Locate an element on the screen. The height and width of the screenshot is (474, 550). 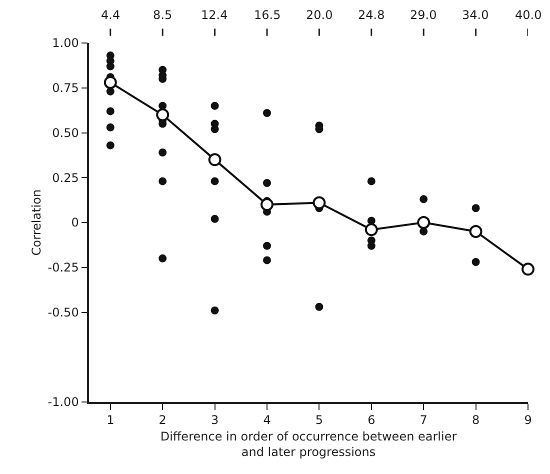
y-tick-label: -1.00 is located at coordinates (63, 402).